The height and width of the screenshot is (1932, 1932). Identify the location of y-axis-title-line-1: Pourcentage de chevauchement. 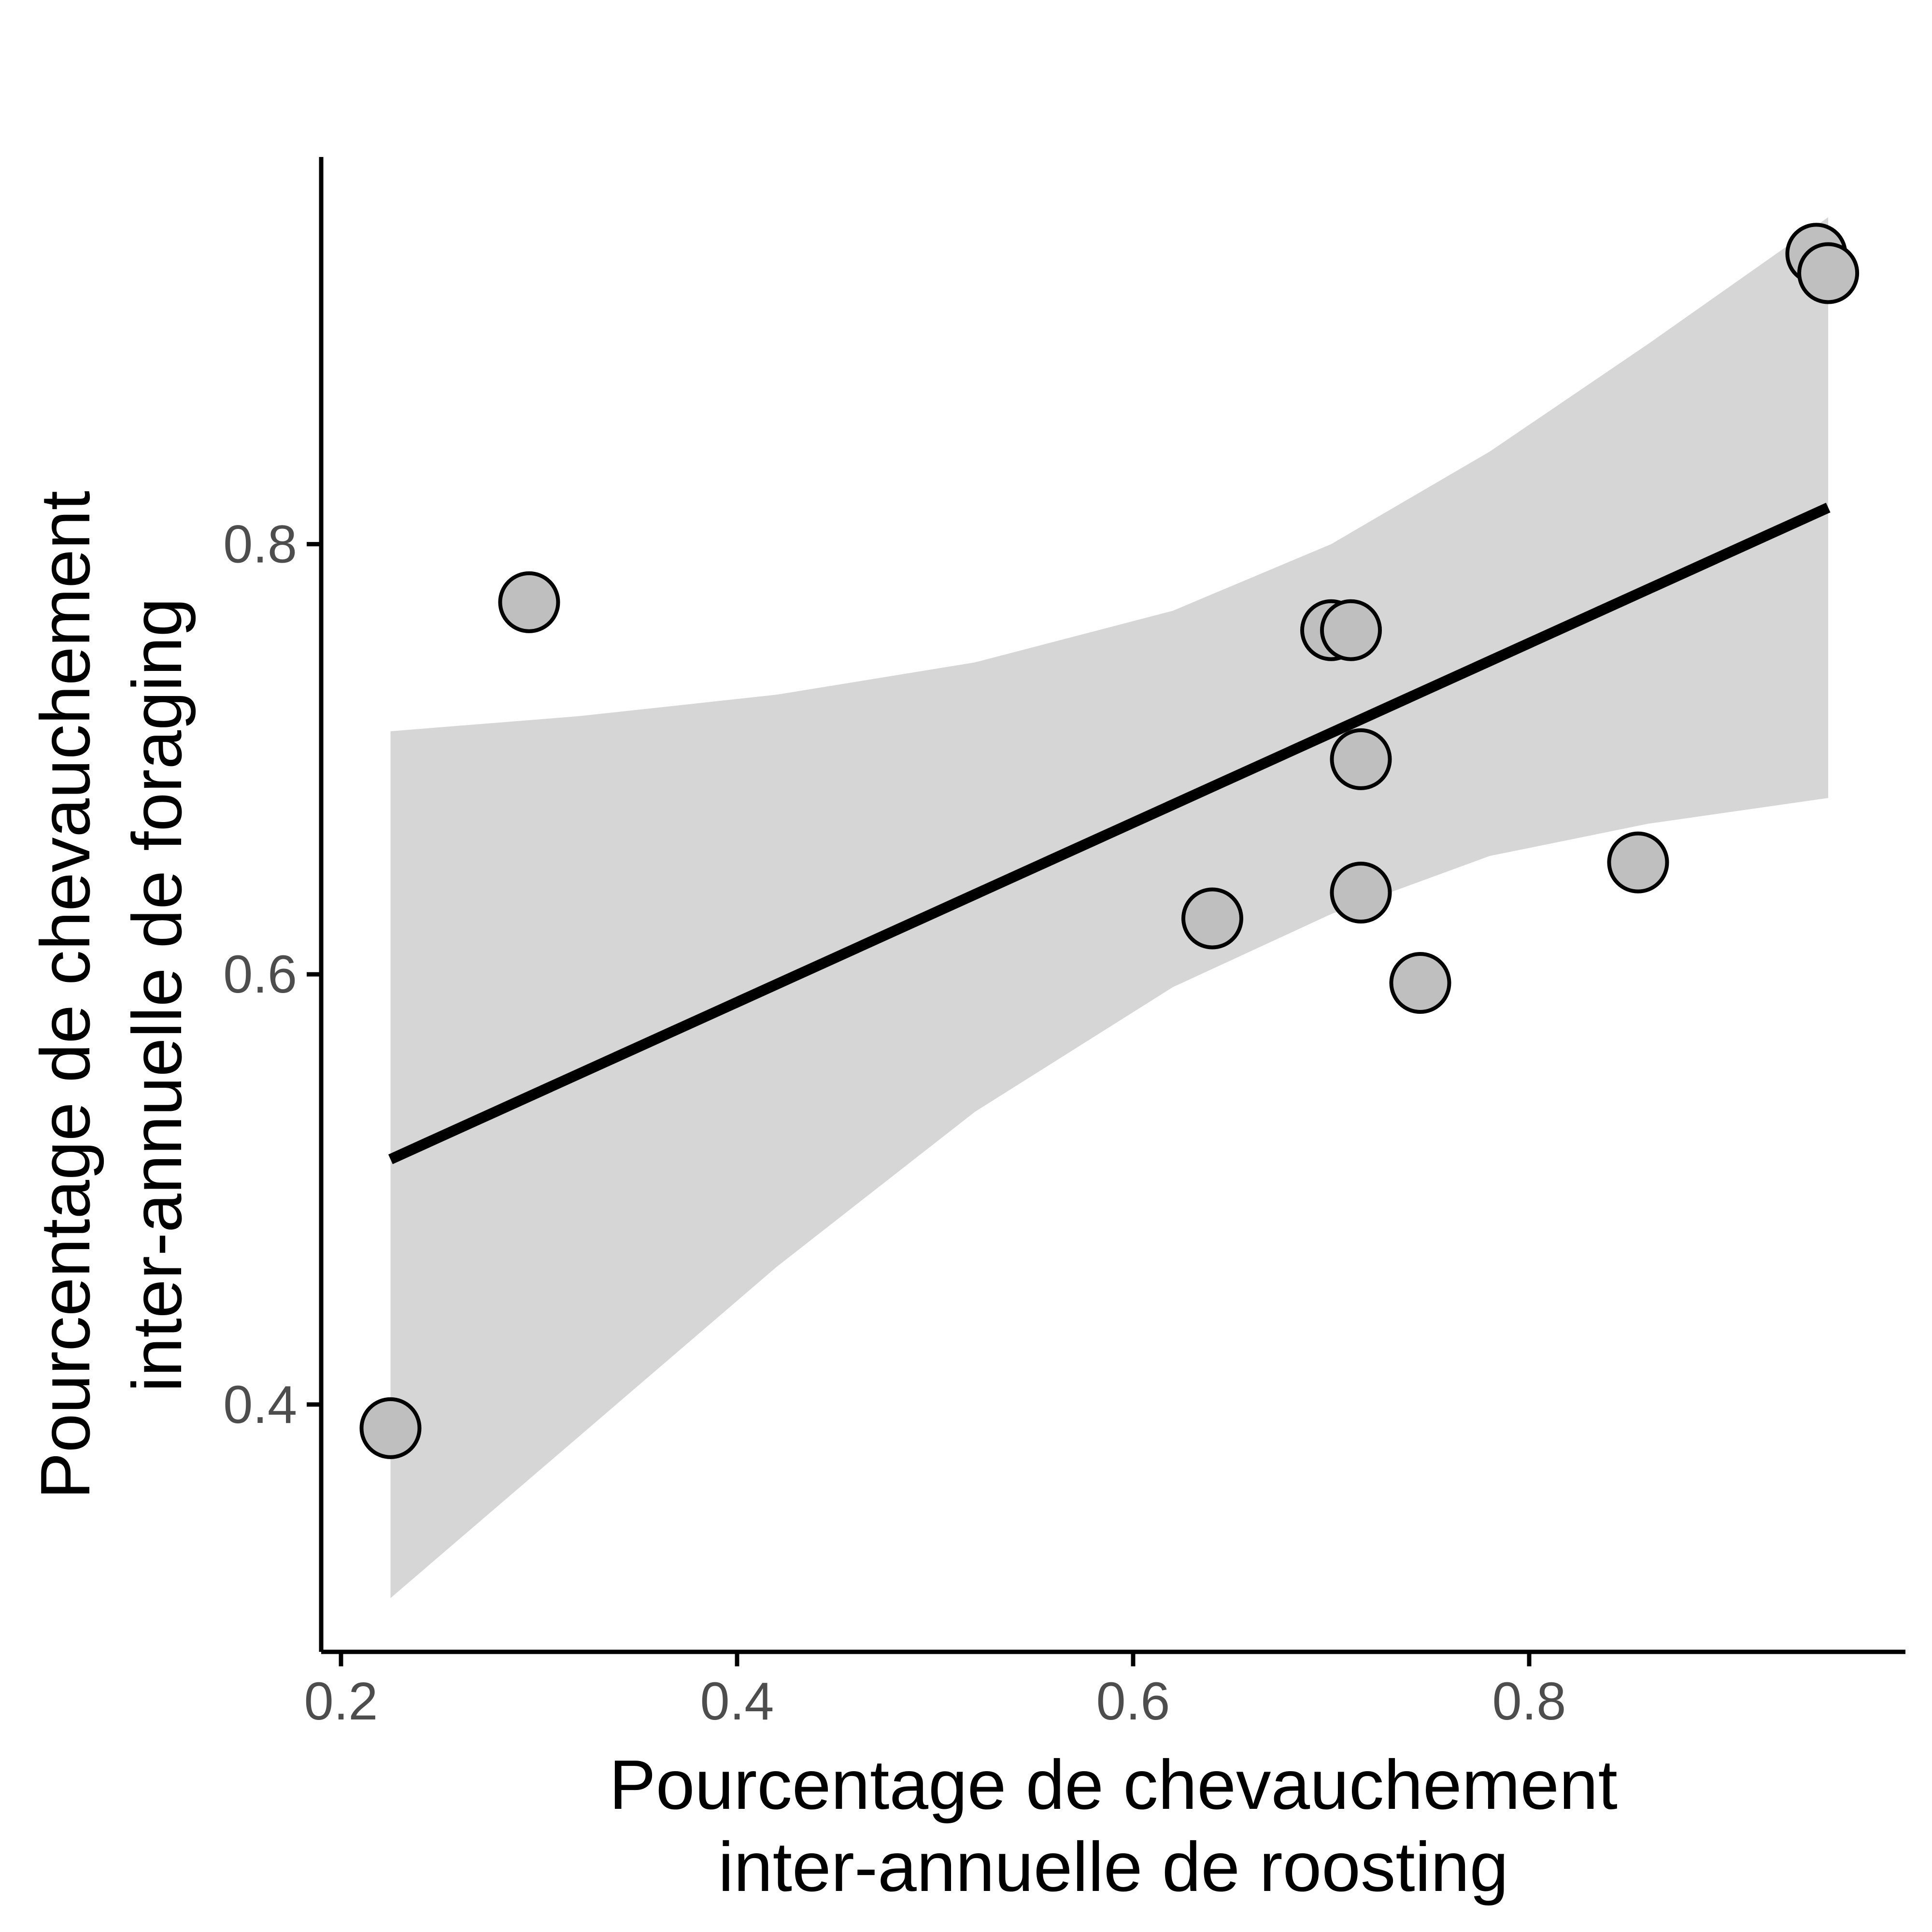
(65, 995).